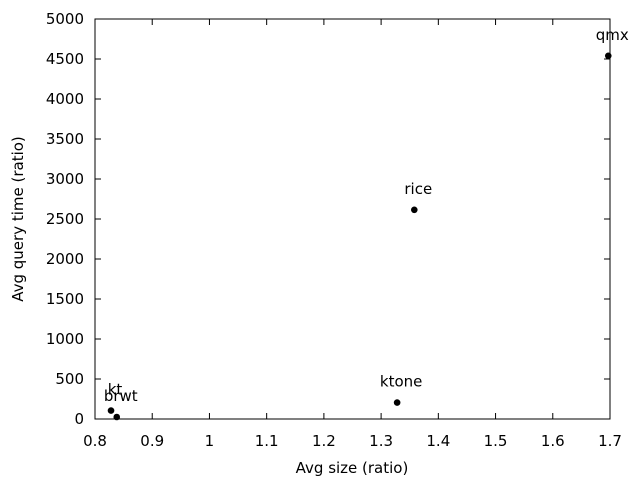 Image resolution: width=640 pixels, height=480 pixels. I want to click on x-tick-label: 0.8, so click(95, 441).